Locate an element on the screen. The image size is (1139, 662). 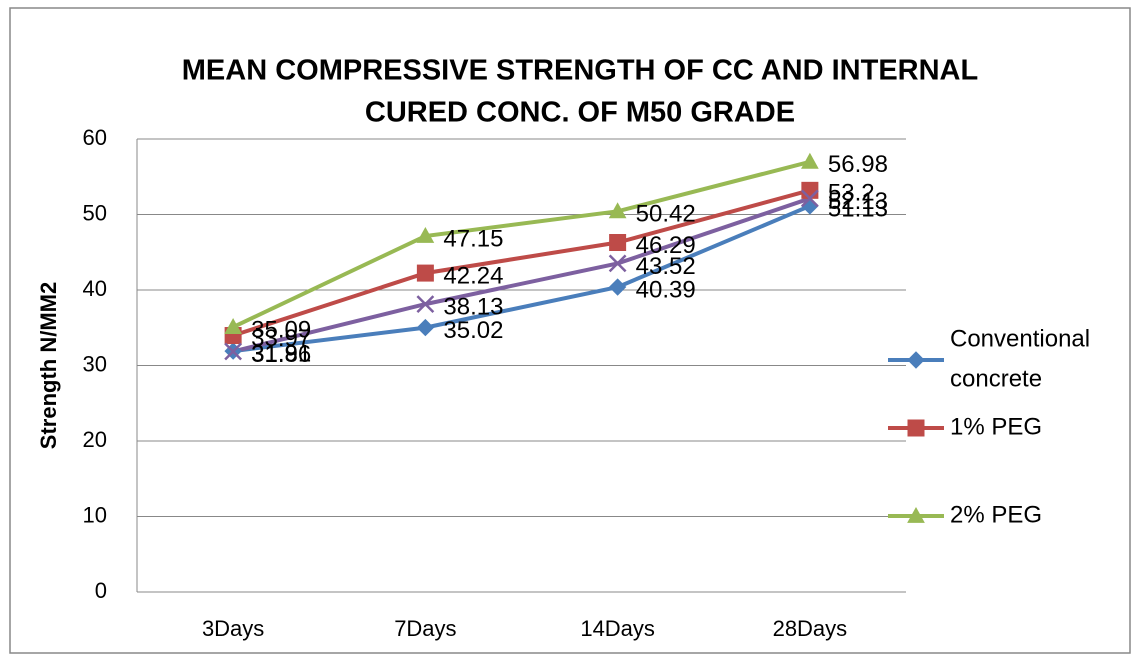
legend-label: Conventional is located at coordinates (1020, 338).